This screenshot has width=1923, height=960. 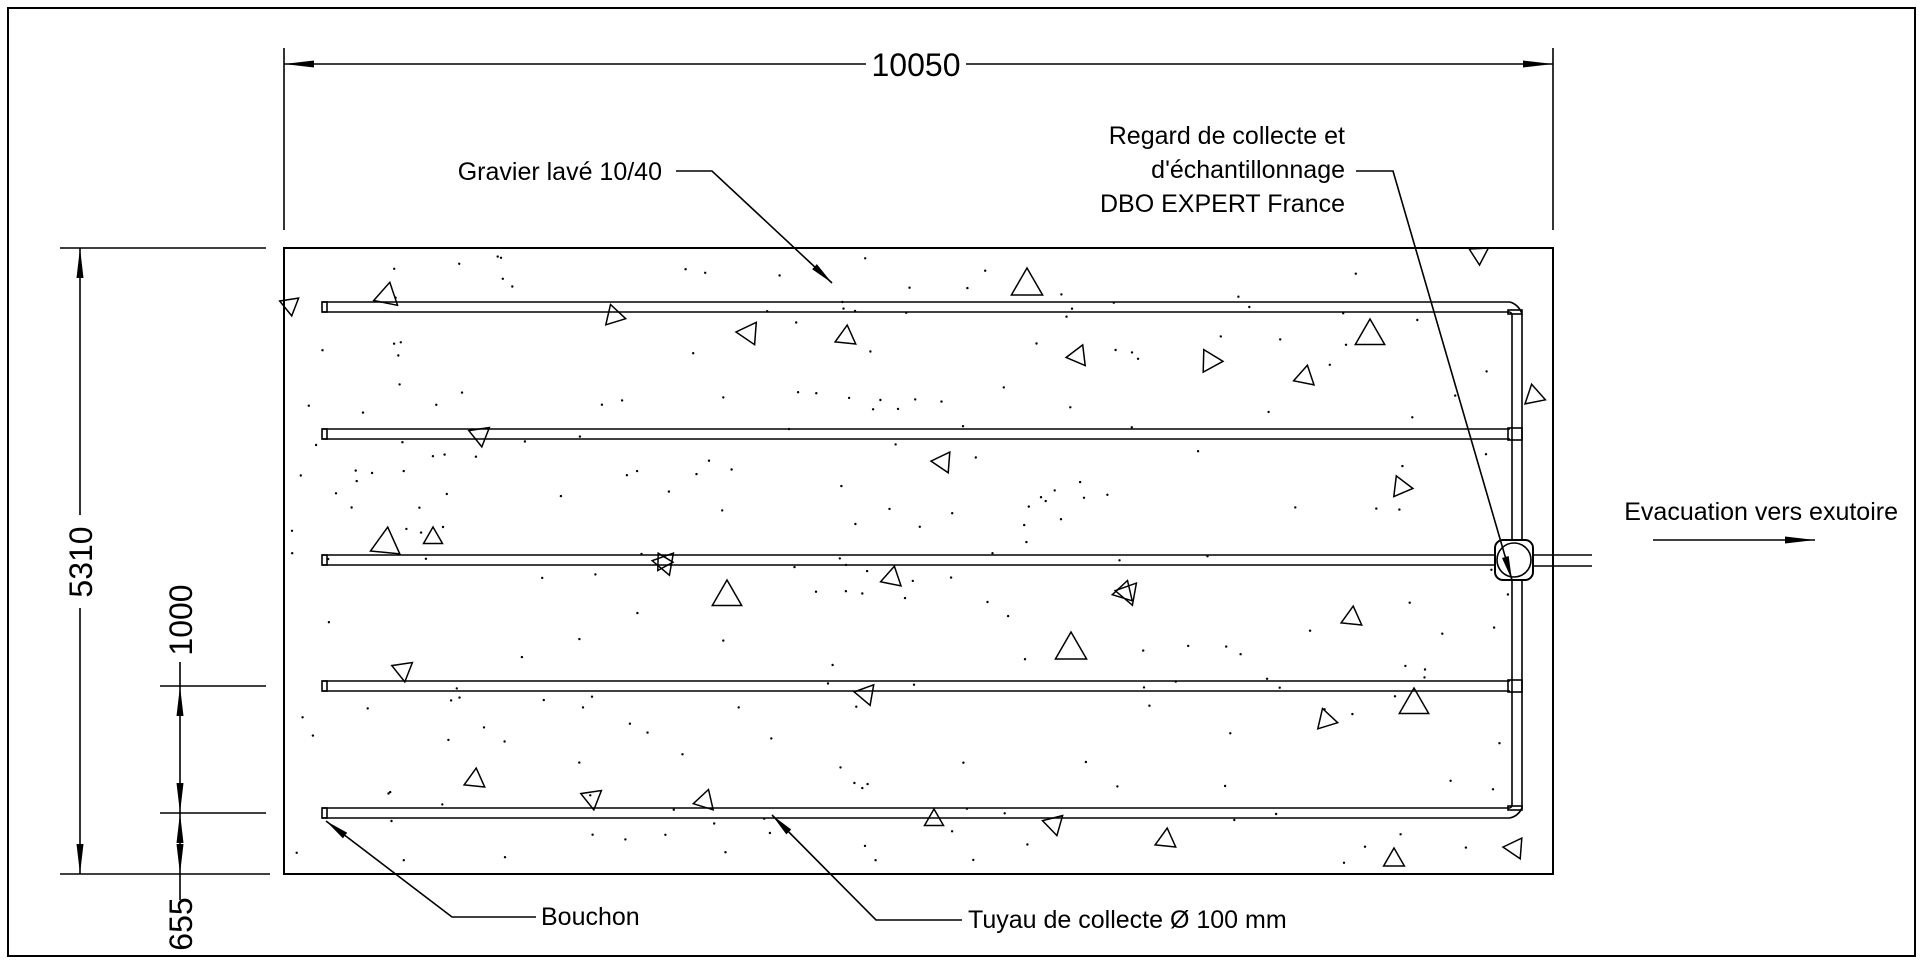 I want to click on width-dimension: 5310, so click(x=165, y=561).